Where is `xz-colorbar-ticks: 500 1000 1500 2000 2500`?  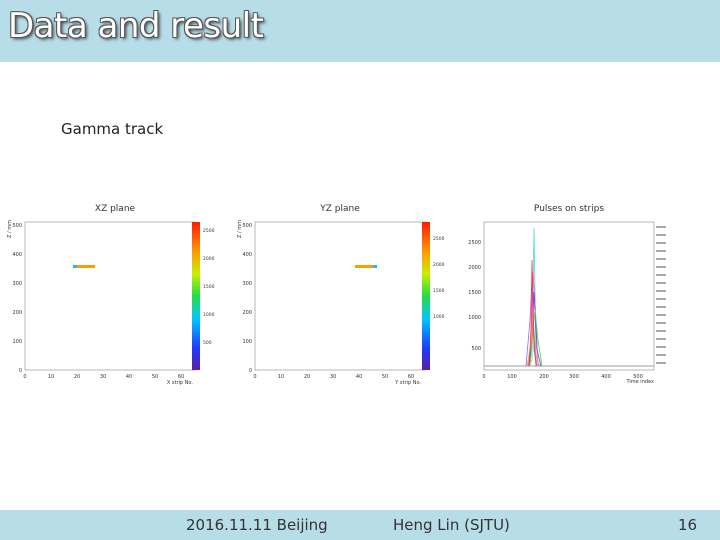 xz-colorbar-ticks: 500 1000 1500 2000 2500 is located at coordinates (209, 287).